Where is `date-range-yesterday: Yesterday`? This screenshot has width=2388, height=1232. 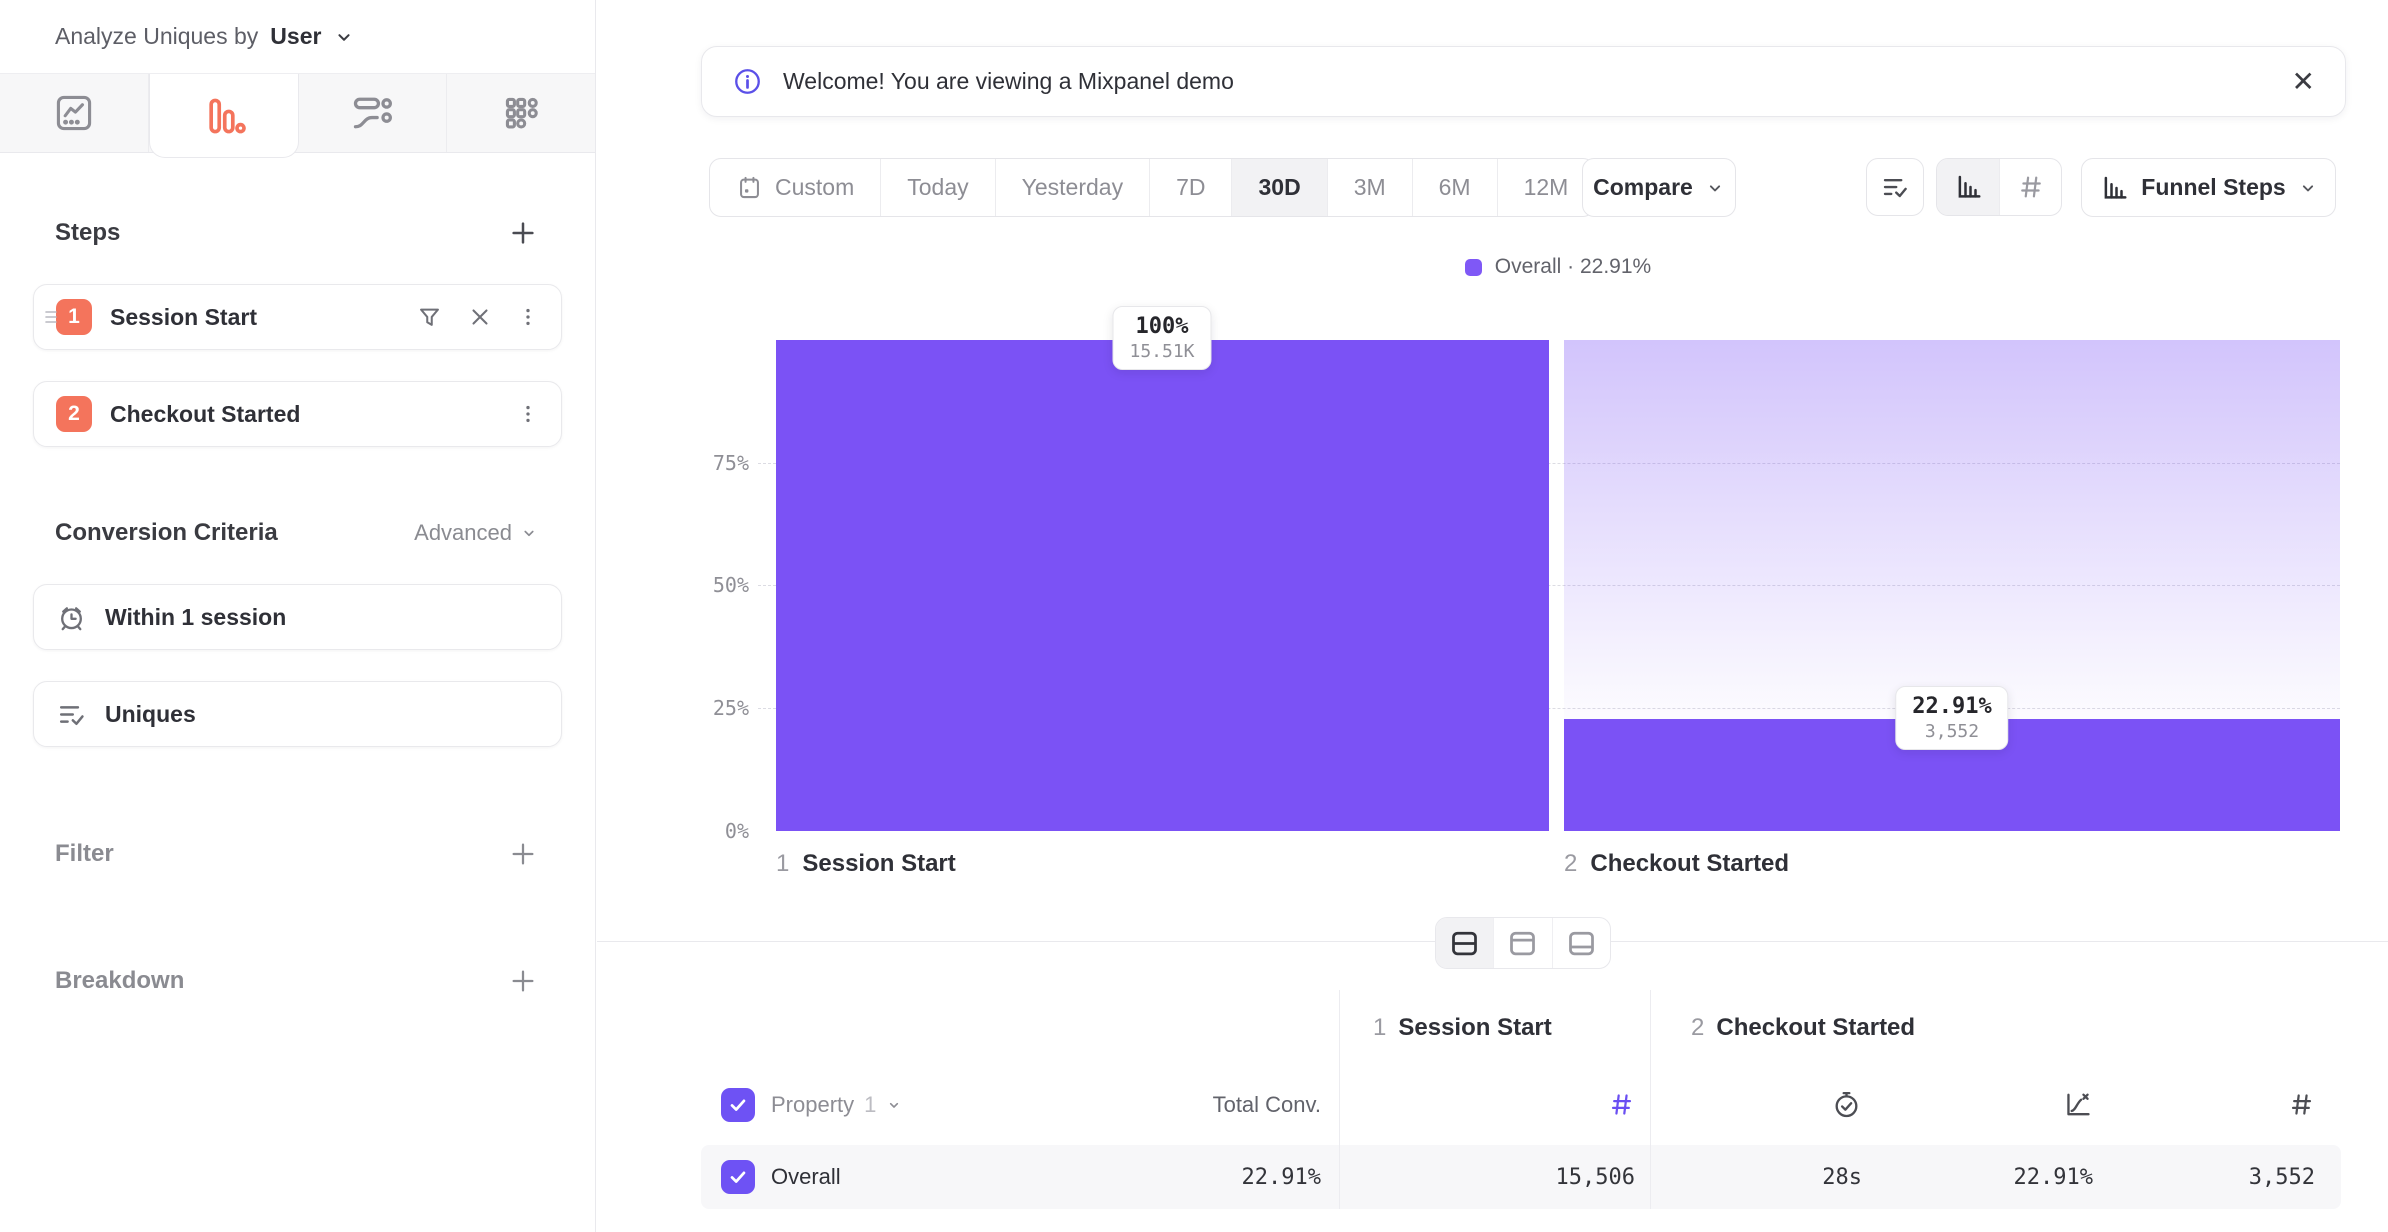 date-range-yesterday: Yesterday is located at coordinates (1071, 187).